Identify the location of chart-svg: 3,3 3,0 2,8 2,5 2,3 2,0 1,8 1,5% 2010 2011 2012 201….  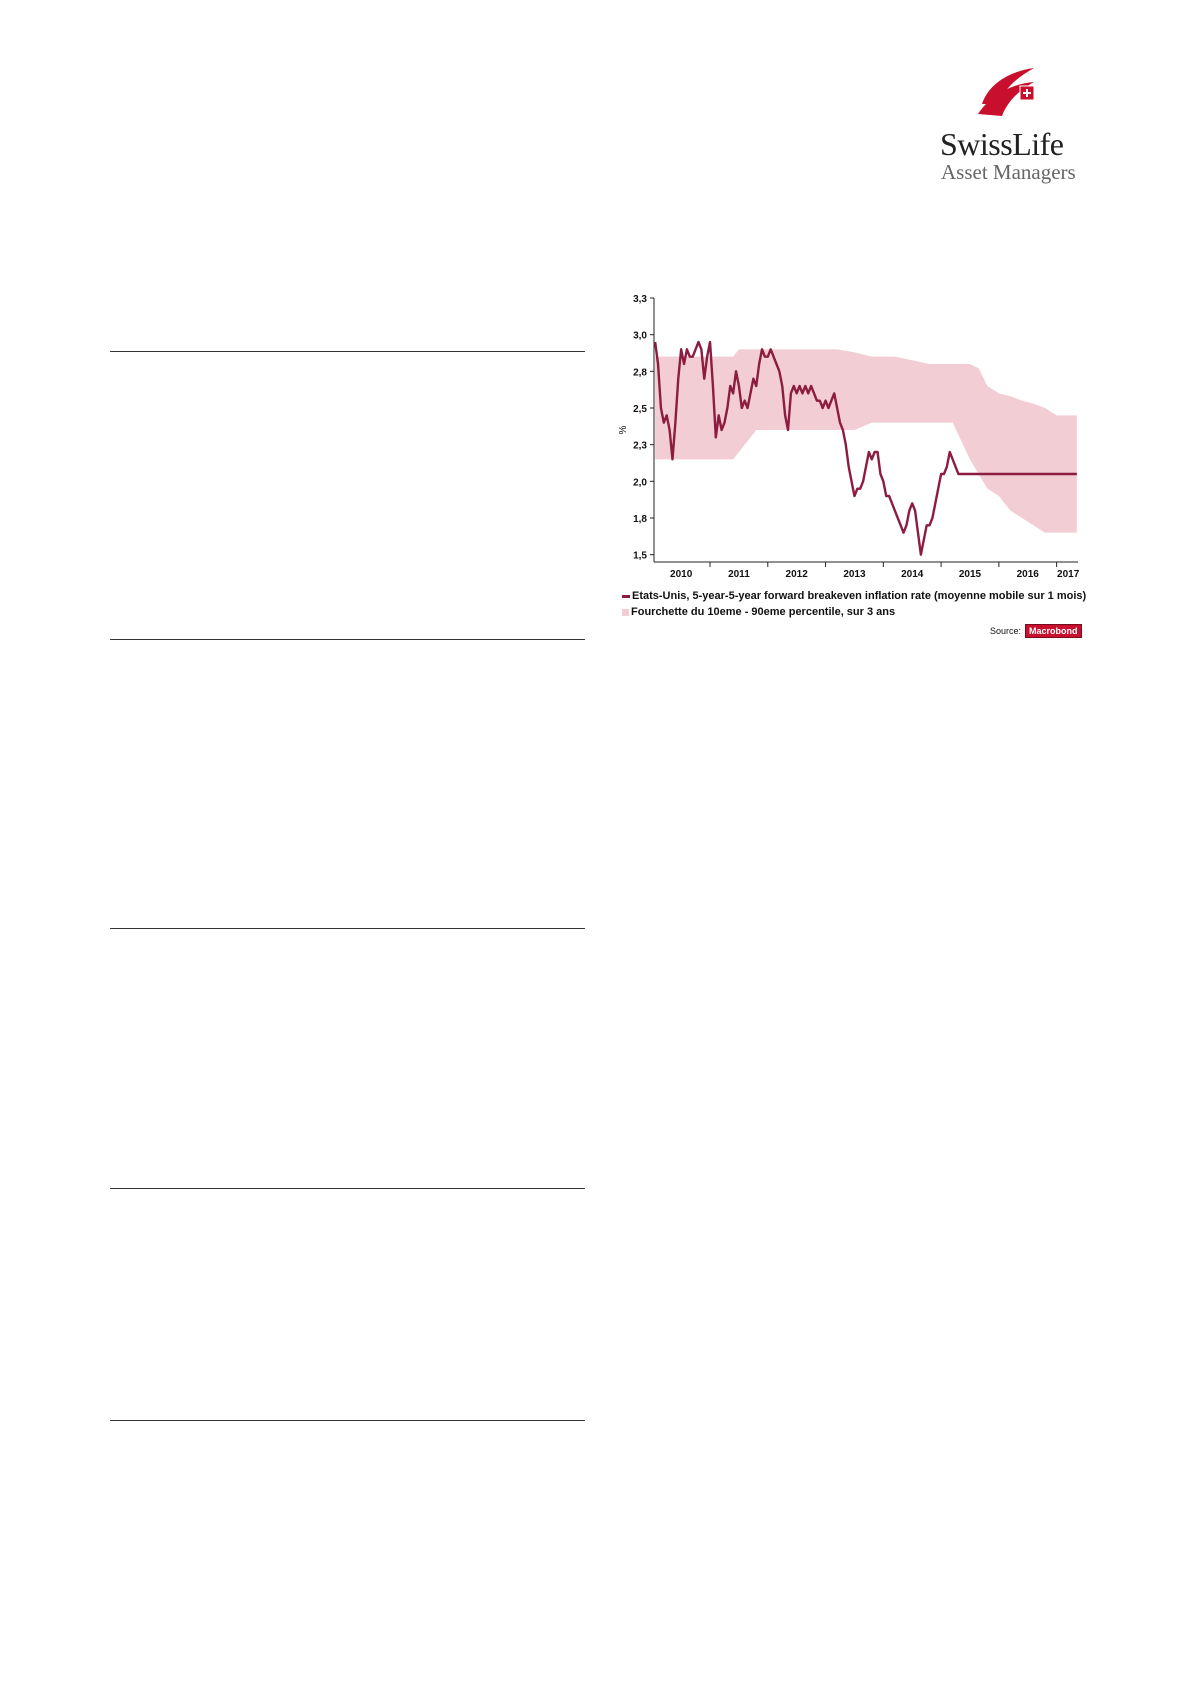
(849, 437).